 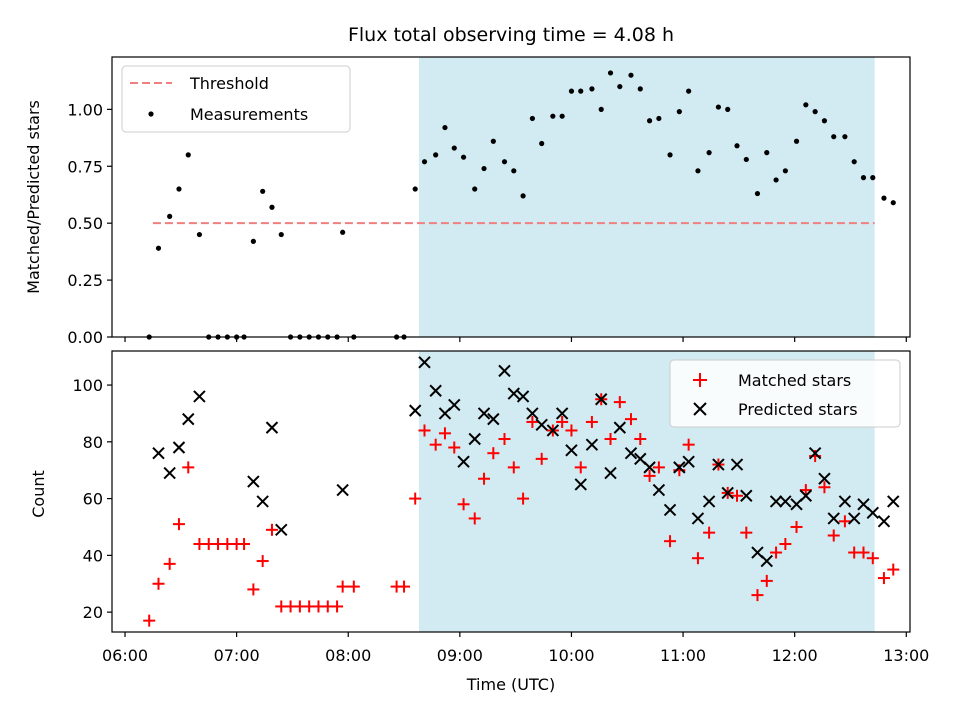 What do you see at coordinates (515, 339) in the screenshot?
I see `top-x-ticks` at bounding box center [515, 339].